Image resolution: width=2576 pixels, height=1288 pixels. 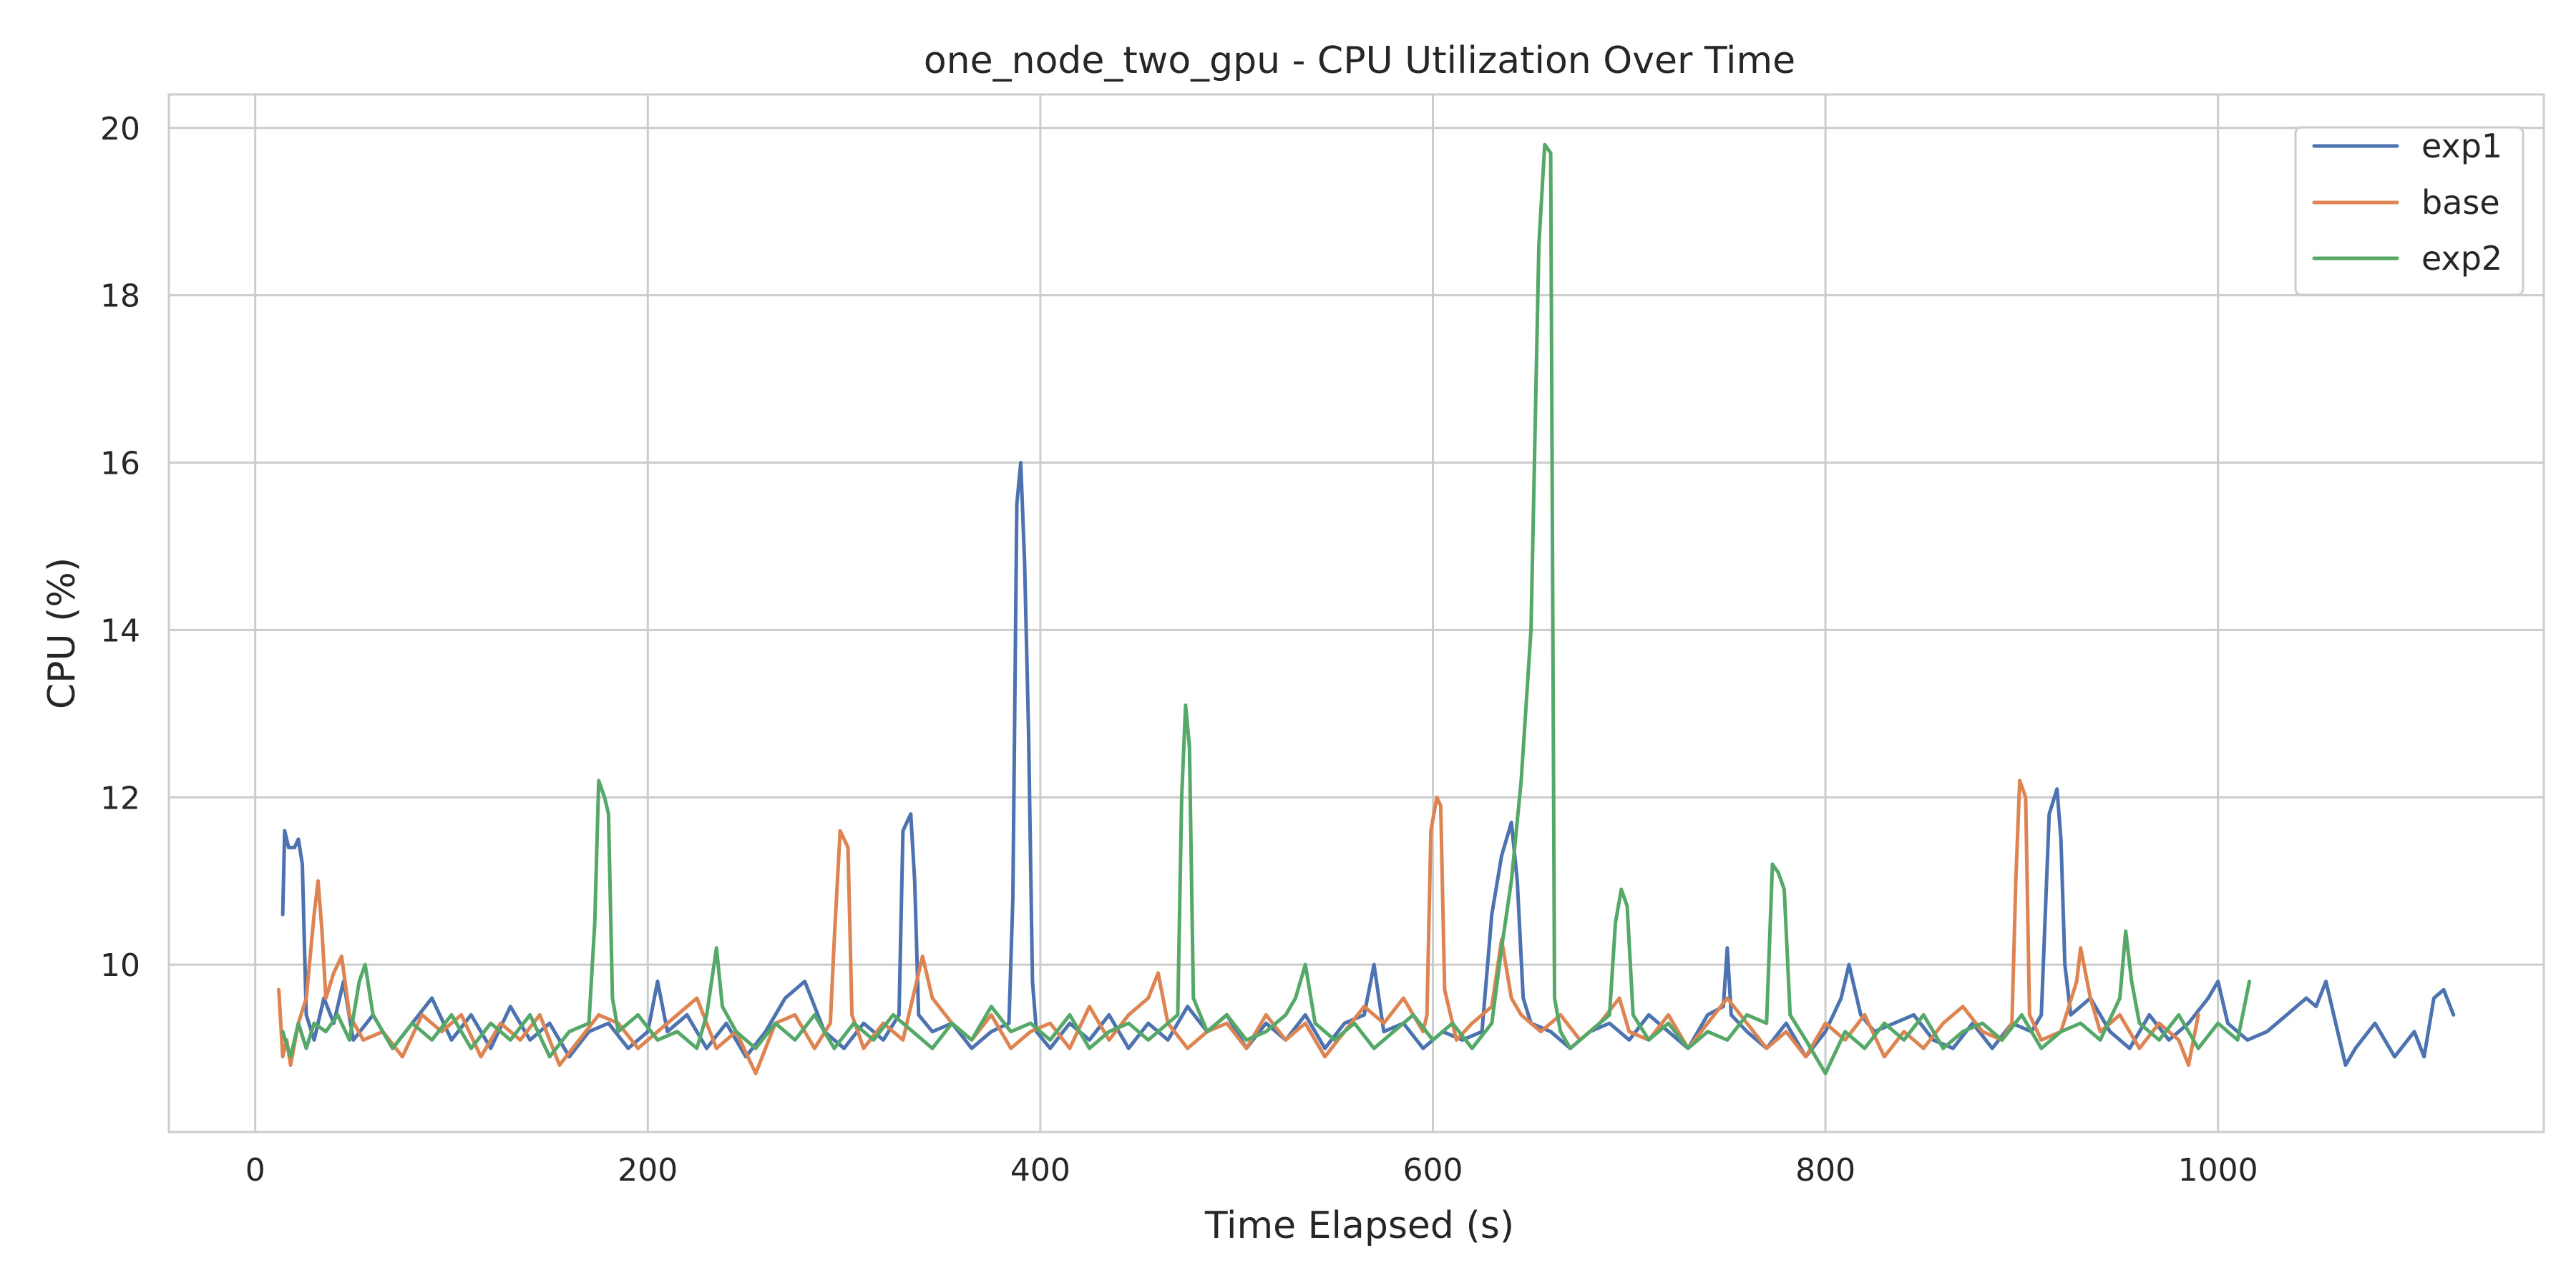 What do you see at coordinates (1432, 1170) in the screenshot?
I see `x-tick-label: 600` at bounding box center [1432, 1170].